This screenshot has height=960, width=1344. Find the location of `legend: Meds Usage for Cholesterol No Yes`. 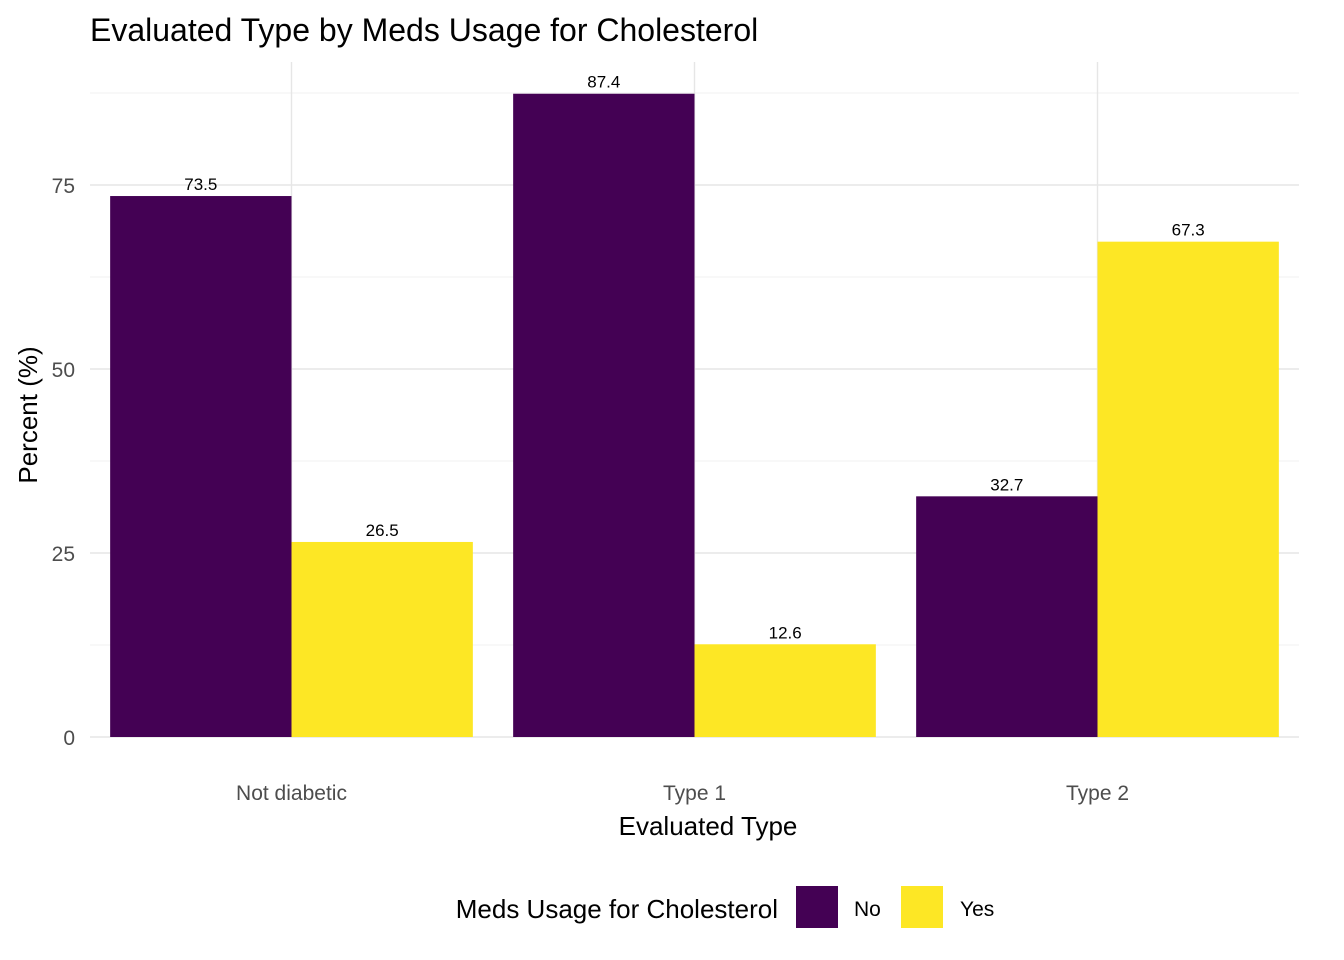

legend: Meds Usage for Cholesterol No Yes is located at coordinates (725, 907).